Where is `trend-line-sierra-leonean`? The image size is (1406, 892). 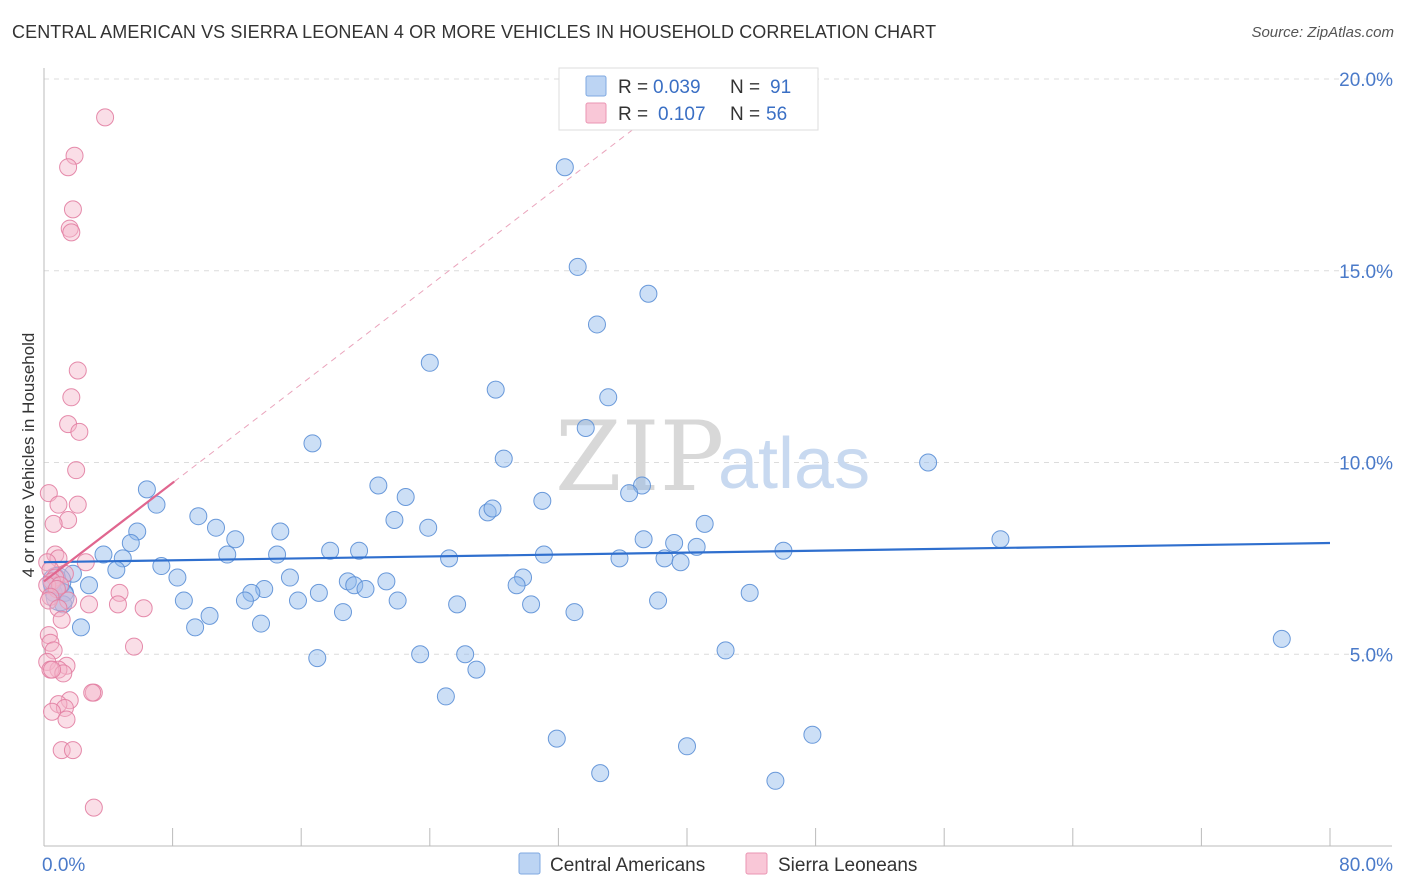
trend-line-sierra-leonean is located at coordinates (109, 531).